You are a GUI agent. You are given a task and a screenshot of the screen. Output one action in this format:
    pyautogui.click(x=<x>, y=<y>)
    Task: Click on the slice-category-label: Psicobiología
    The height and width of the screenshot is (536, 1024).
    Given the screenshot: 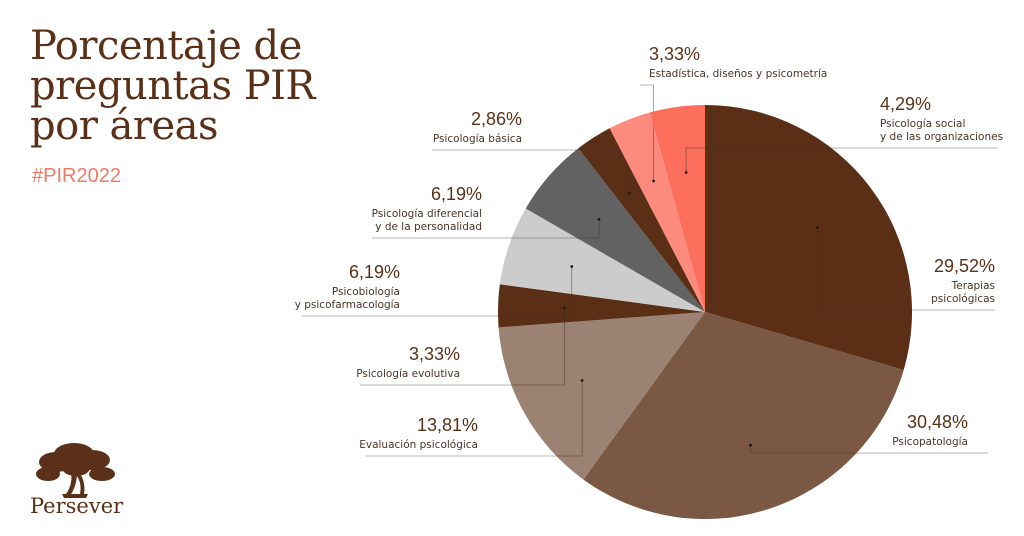 What is the action you would take?
    pyautogui.click(x=366, y=292)
    